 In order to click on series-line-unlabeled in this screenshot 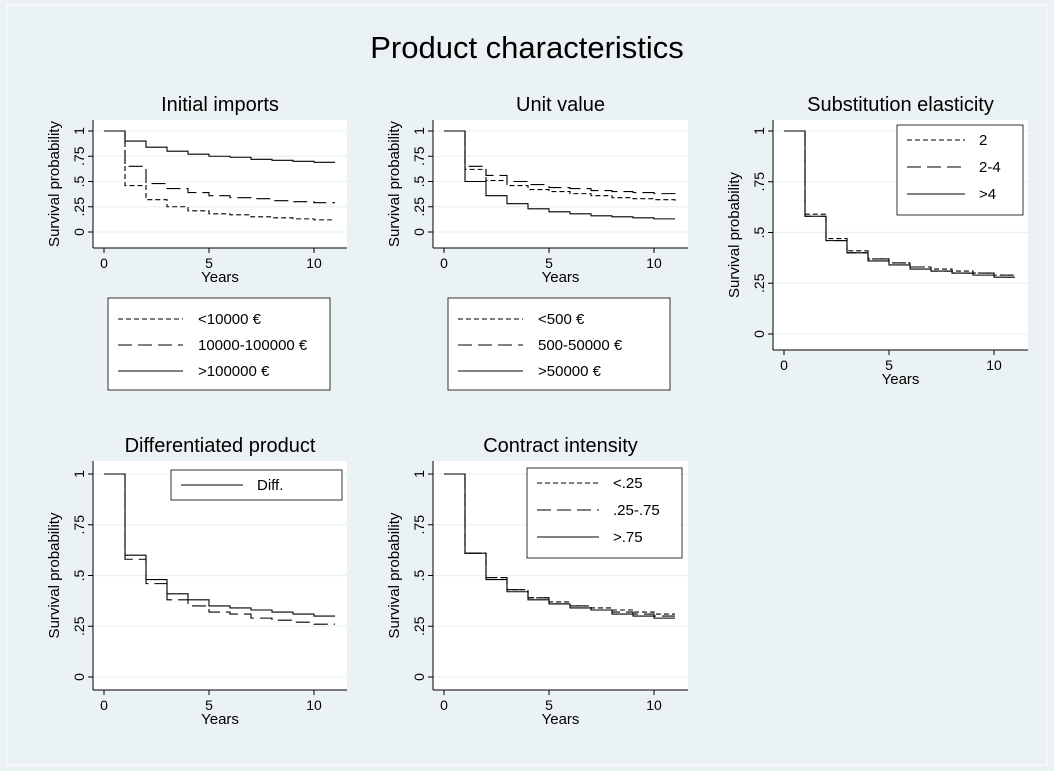, I will do `click(219, 549)`.